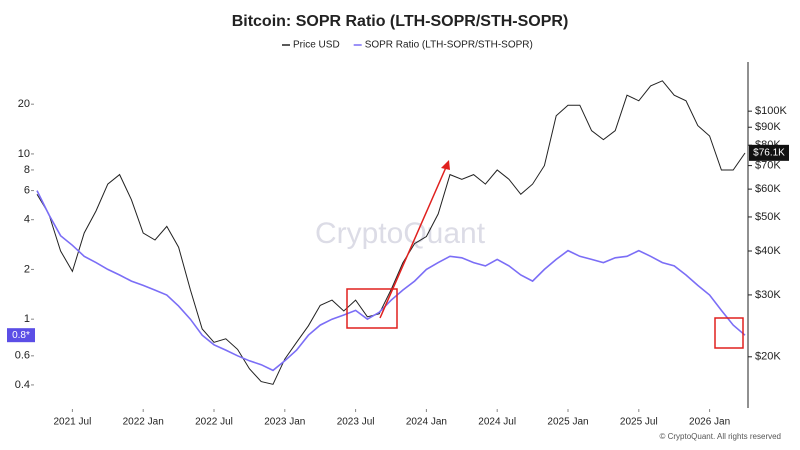 Image resolution: width=800 pixels, height=450 pixels. I want to click on y-tick-label: 6, so click(27, 190).